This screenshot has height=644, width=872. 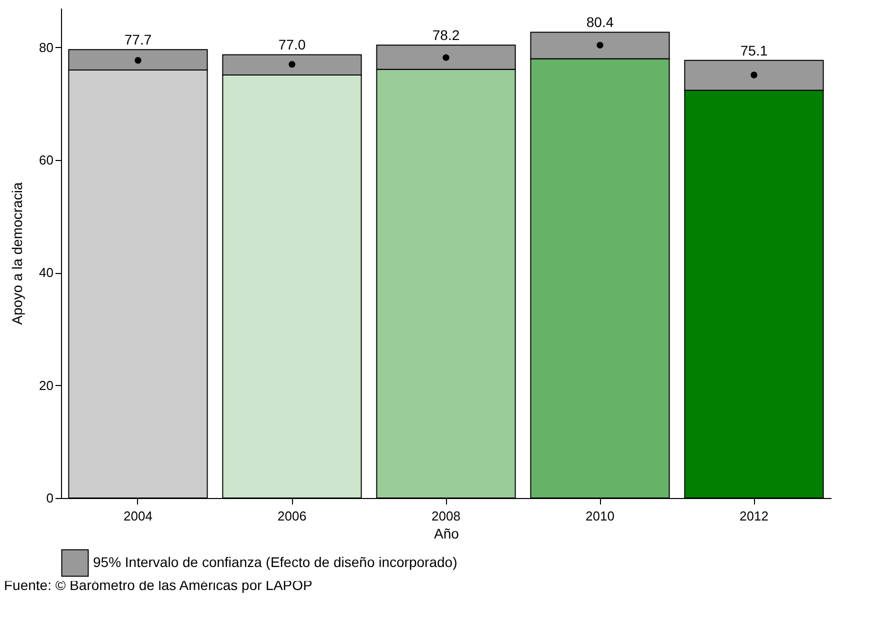 I want to click on data-label: 75.1, so click(x=754, y=50).